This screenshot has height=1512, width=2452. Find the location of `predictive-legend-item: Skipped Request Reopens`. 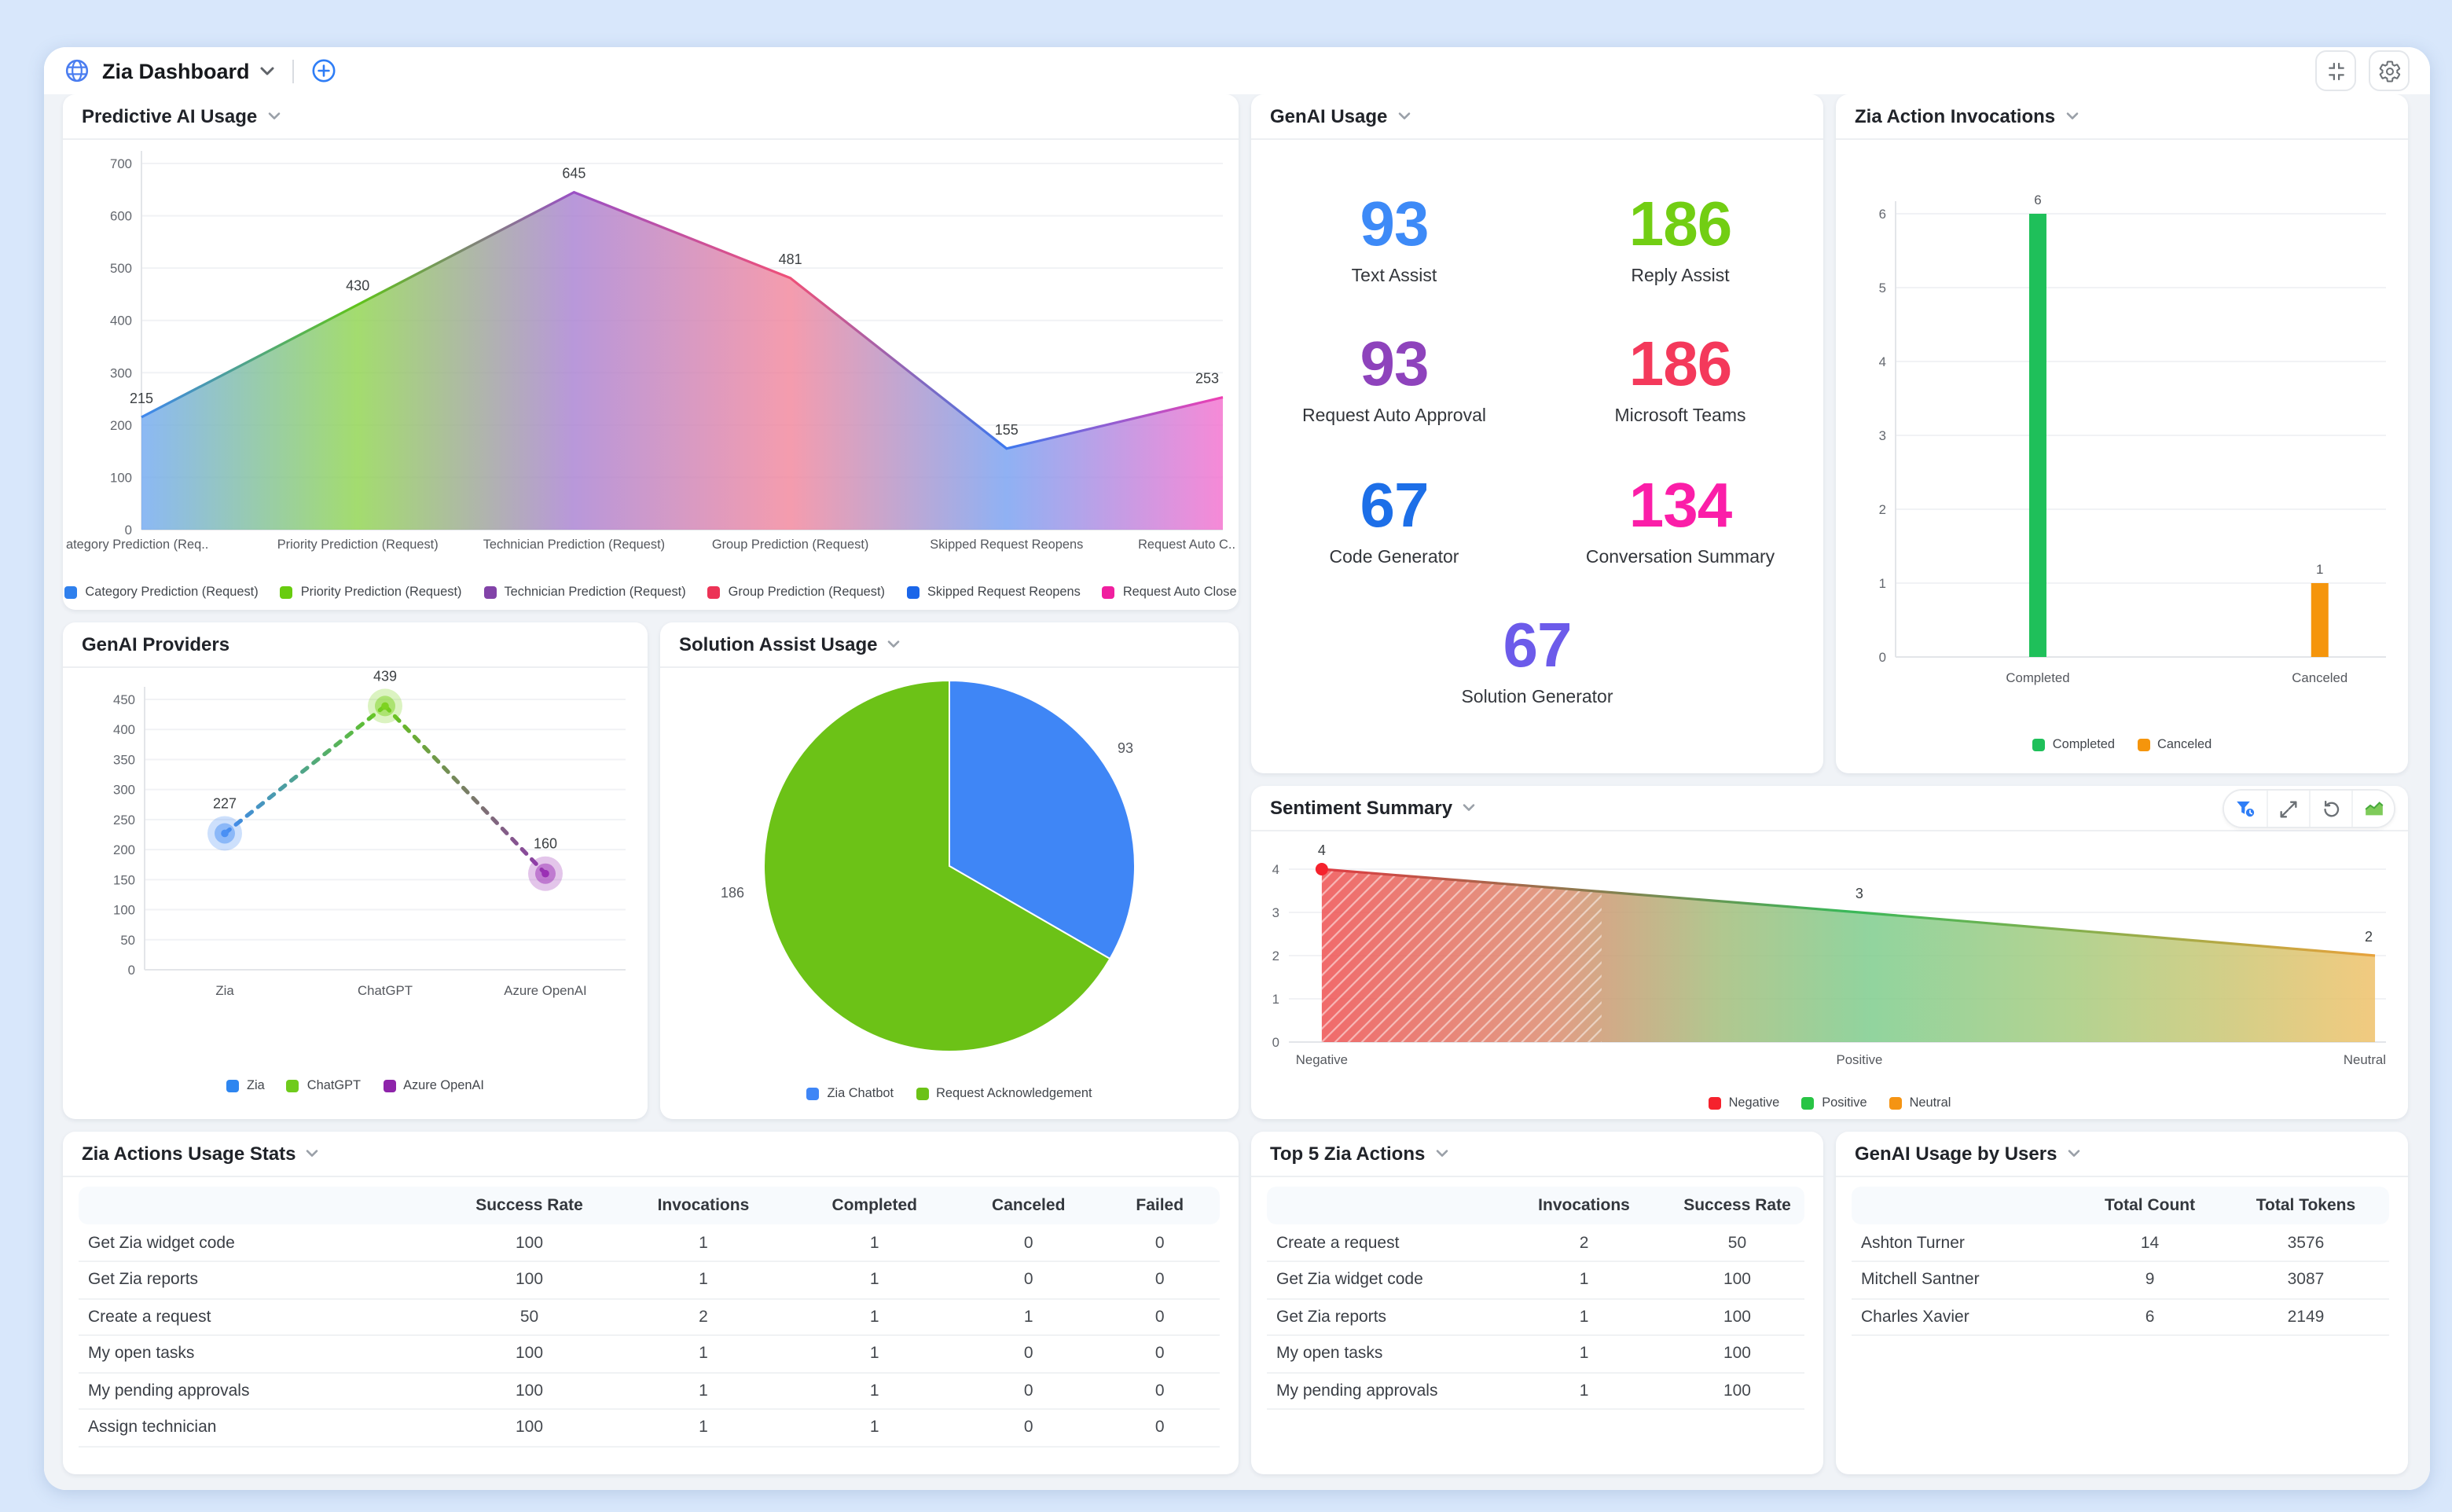

predictive-legend-item: Skipped Request Reopens is located at coordinates (994, 592).